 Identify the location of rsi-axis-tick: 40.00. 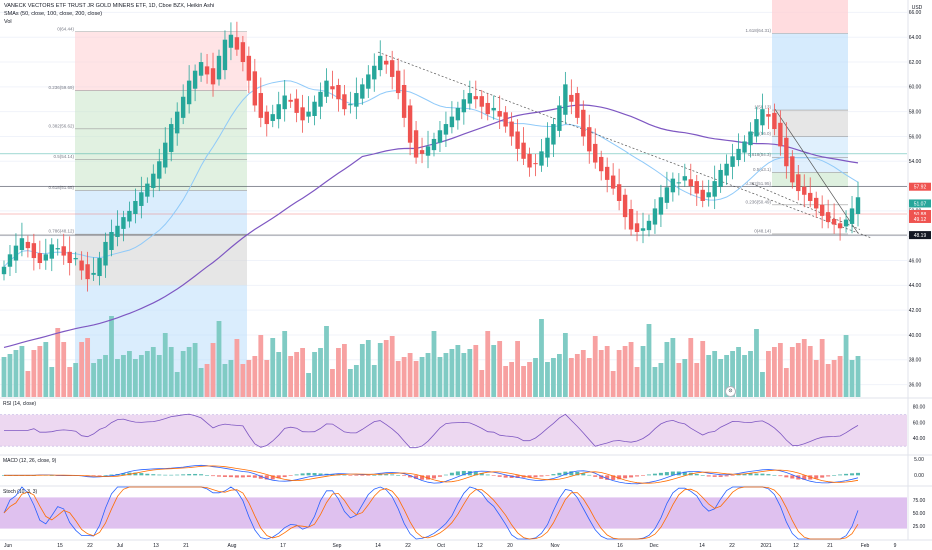
(919, 439).